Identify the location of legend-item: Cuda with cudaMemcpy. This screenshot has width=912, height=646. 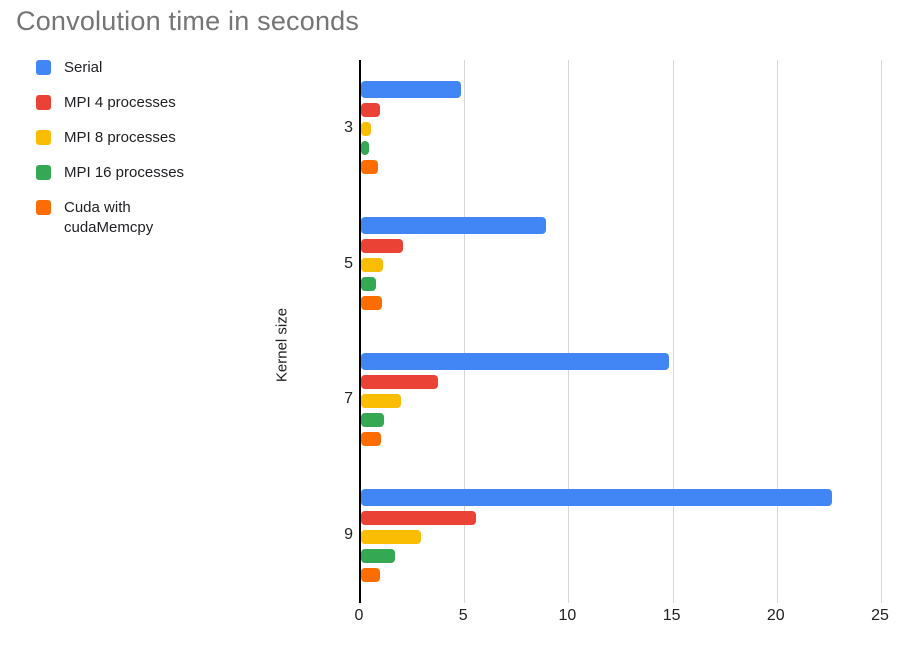
(110, 218).